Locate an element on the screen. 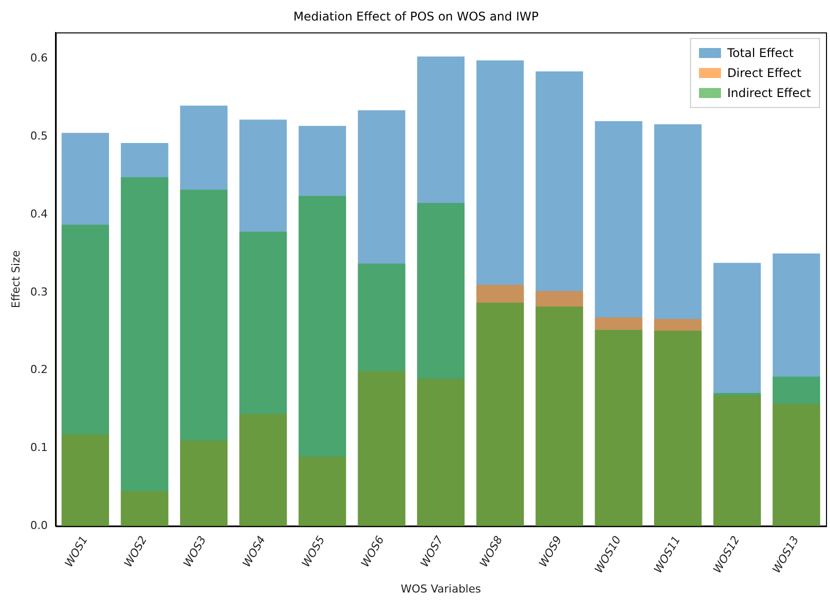 The image size is (830, 606). y-axis-title: Effect Size is located at coordinates (15, 279).